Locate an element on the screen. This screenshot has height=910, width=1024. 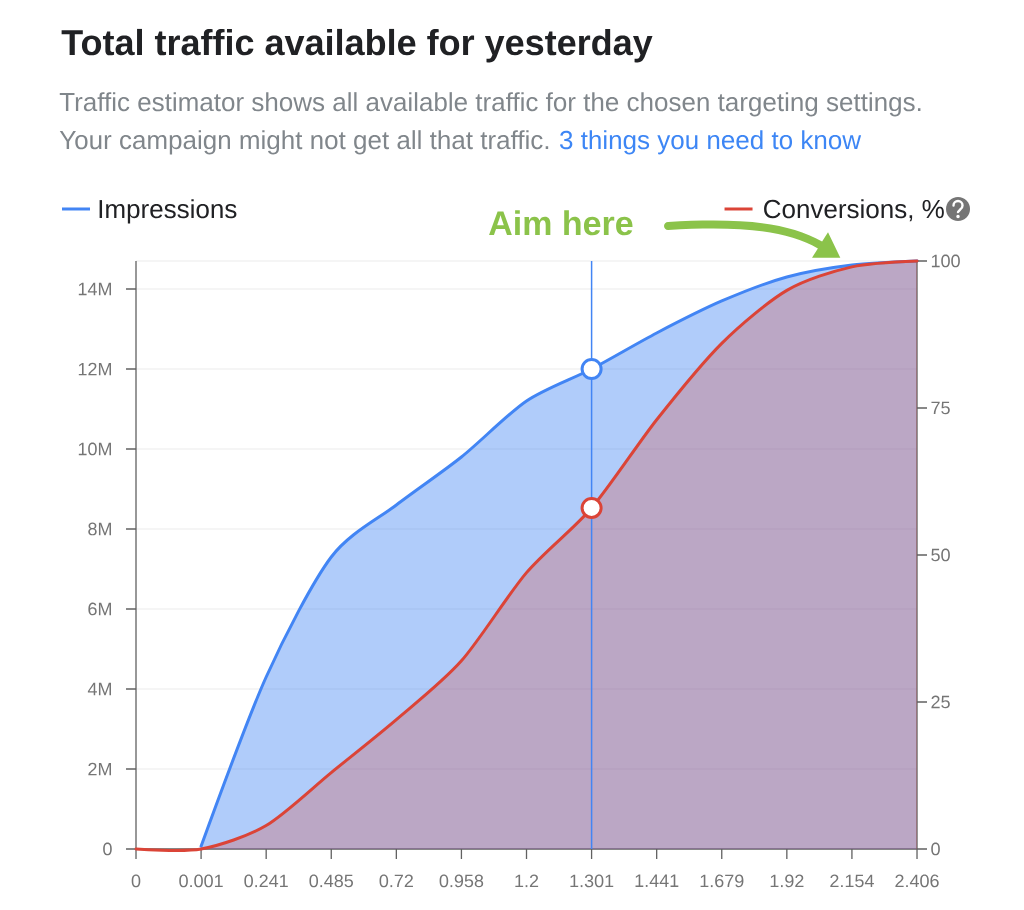
y-tick-label: 14M is located at coordinates (94, 289).